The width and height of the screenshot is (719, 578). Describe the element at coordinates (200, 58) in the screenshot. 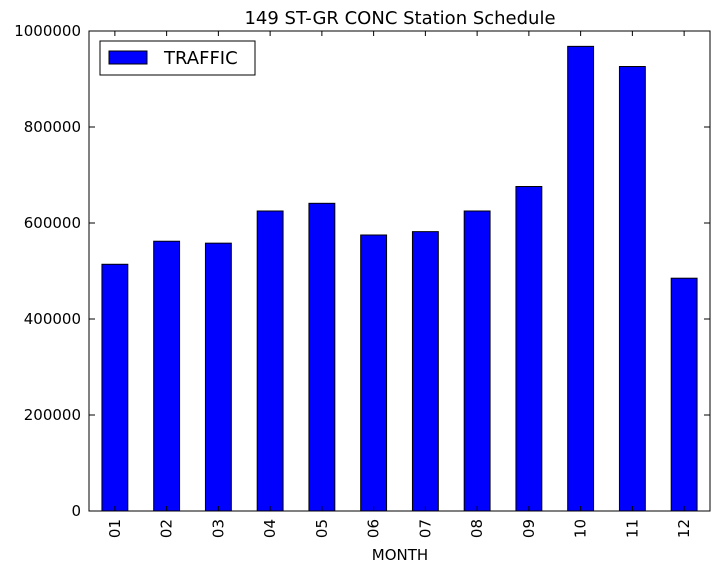

I see `legend-label: TRAFFIC` at that location.